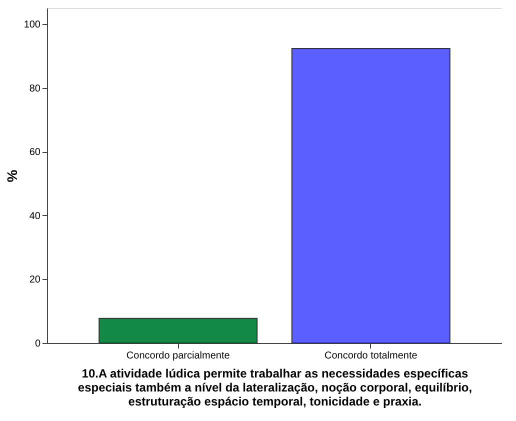 The height and width of the screenshot is (421, 516). What do you see at coordinates (32, 24) in the screenshot?
I see `y-tick-label: 100` at bounding box center [32, 24].